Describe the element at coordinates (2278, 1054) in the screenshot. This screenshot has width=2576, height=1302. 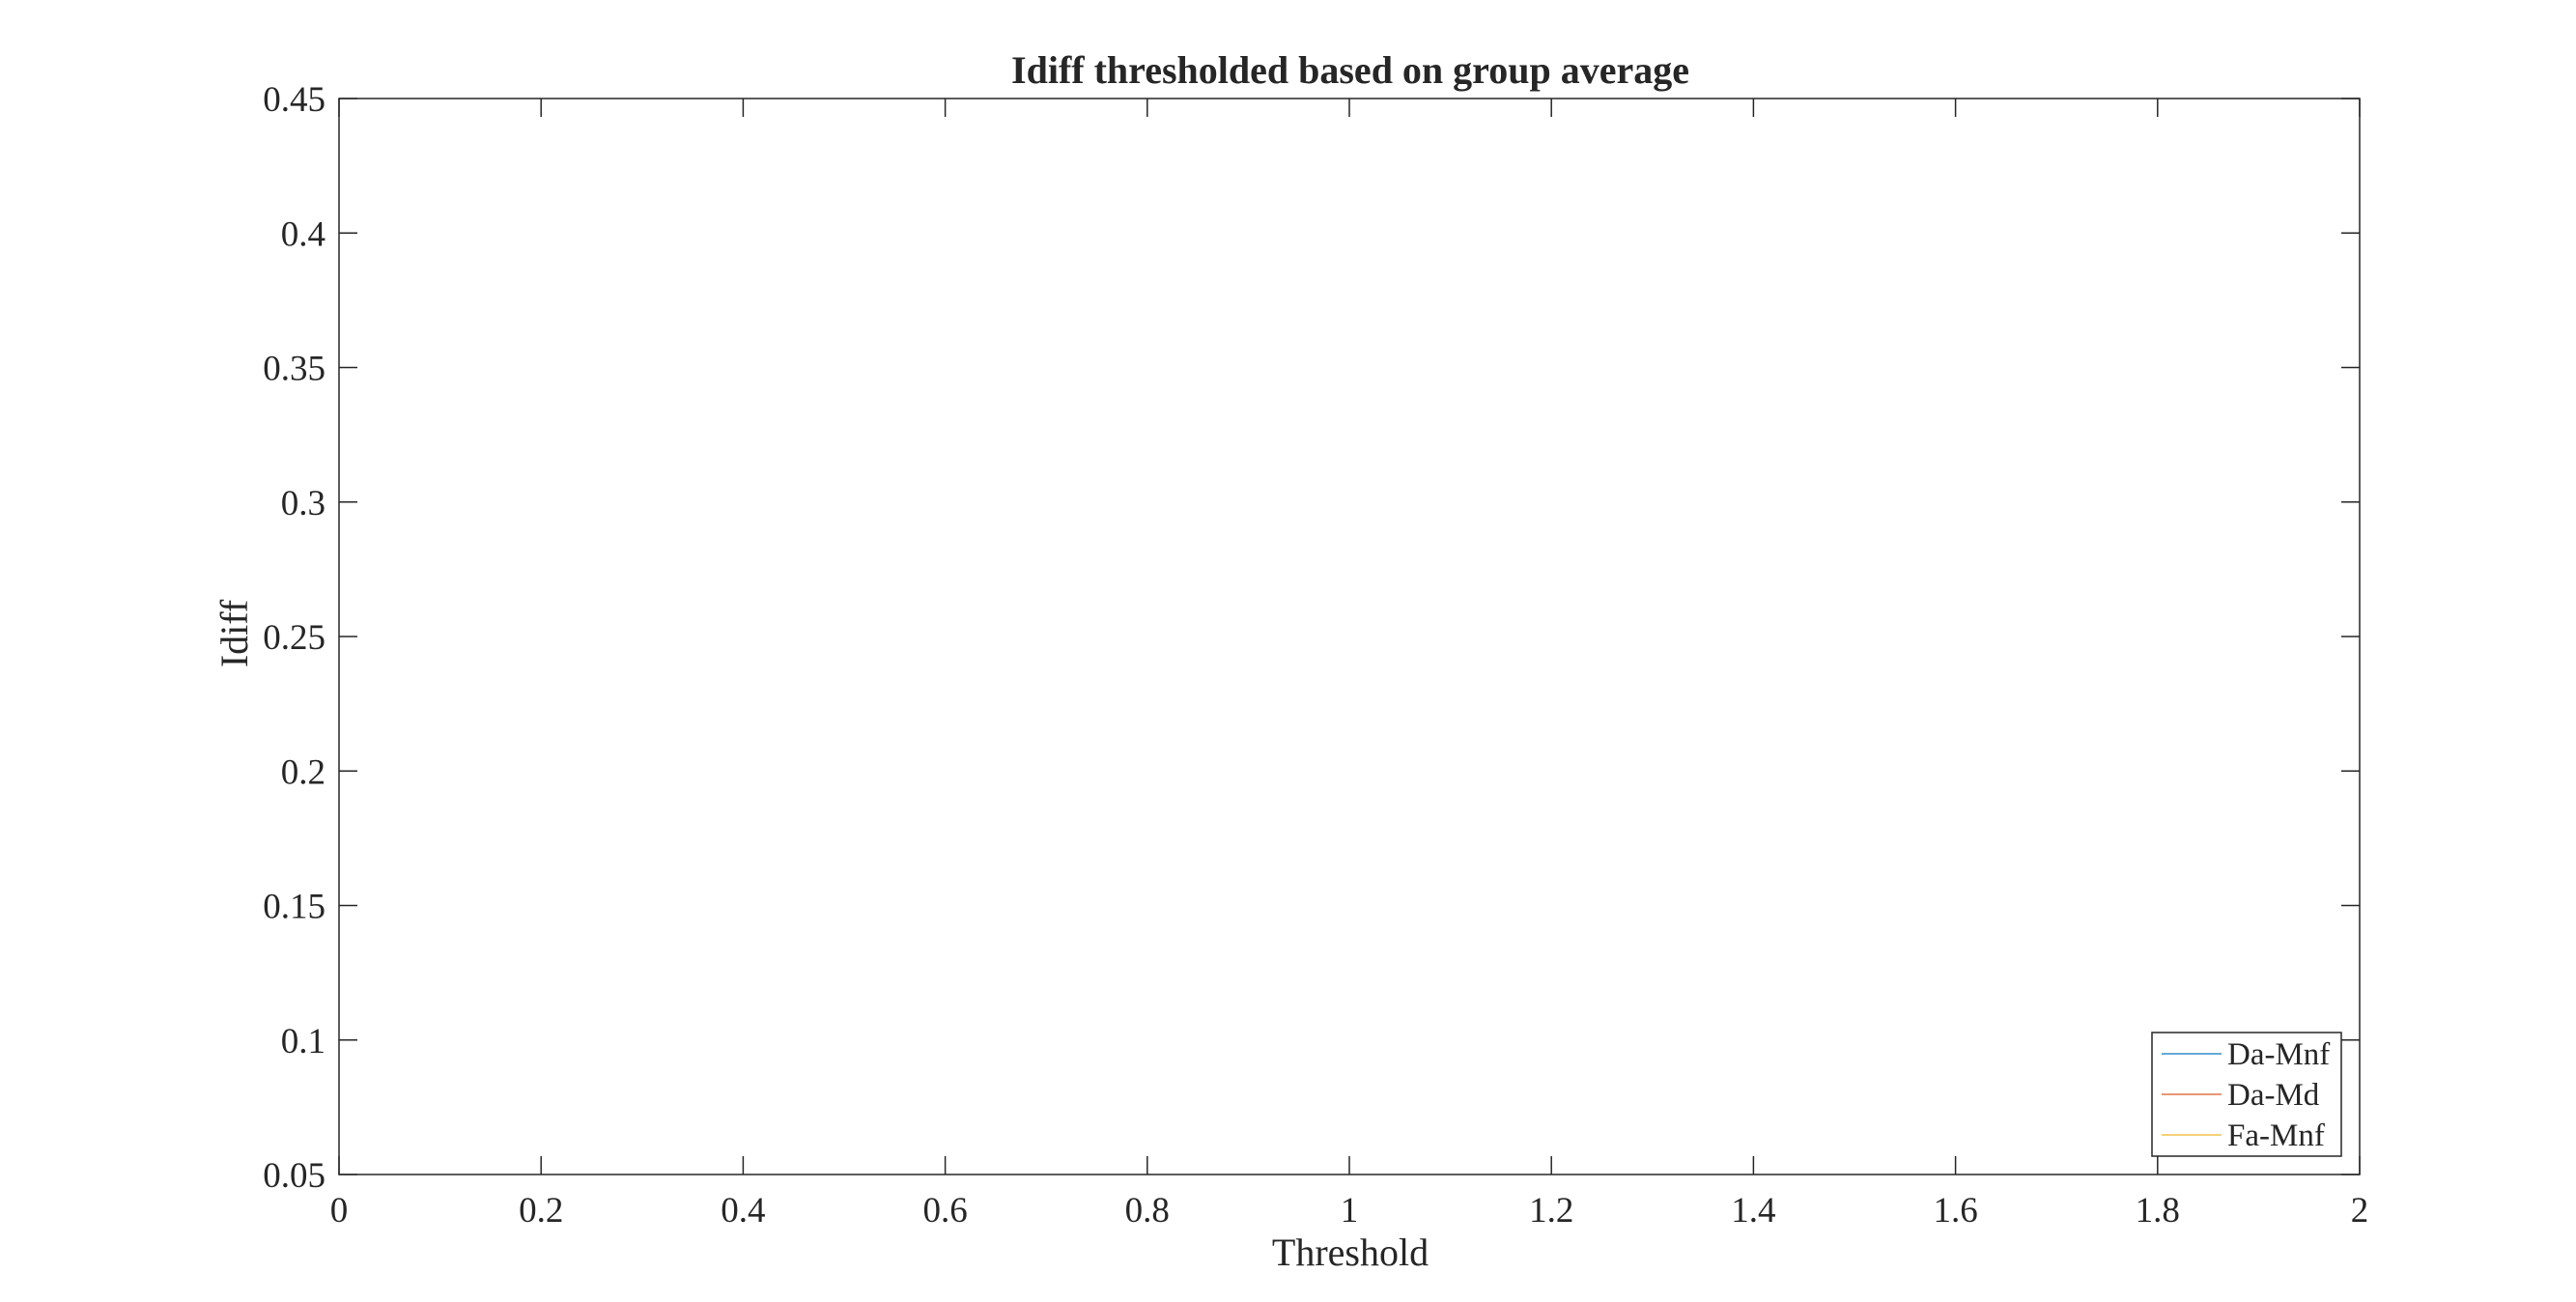
I see `legend-entry-label: Da-Mnf` at that location.